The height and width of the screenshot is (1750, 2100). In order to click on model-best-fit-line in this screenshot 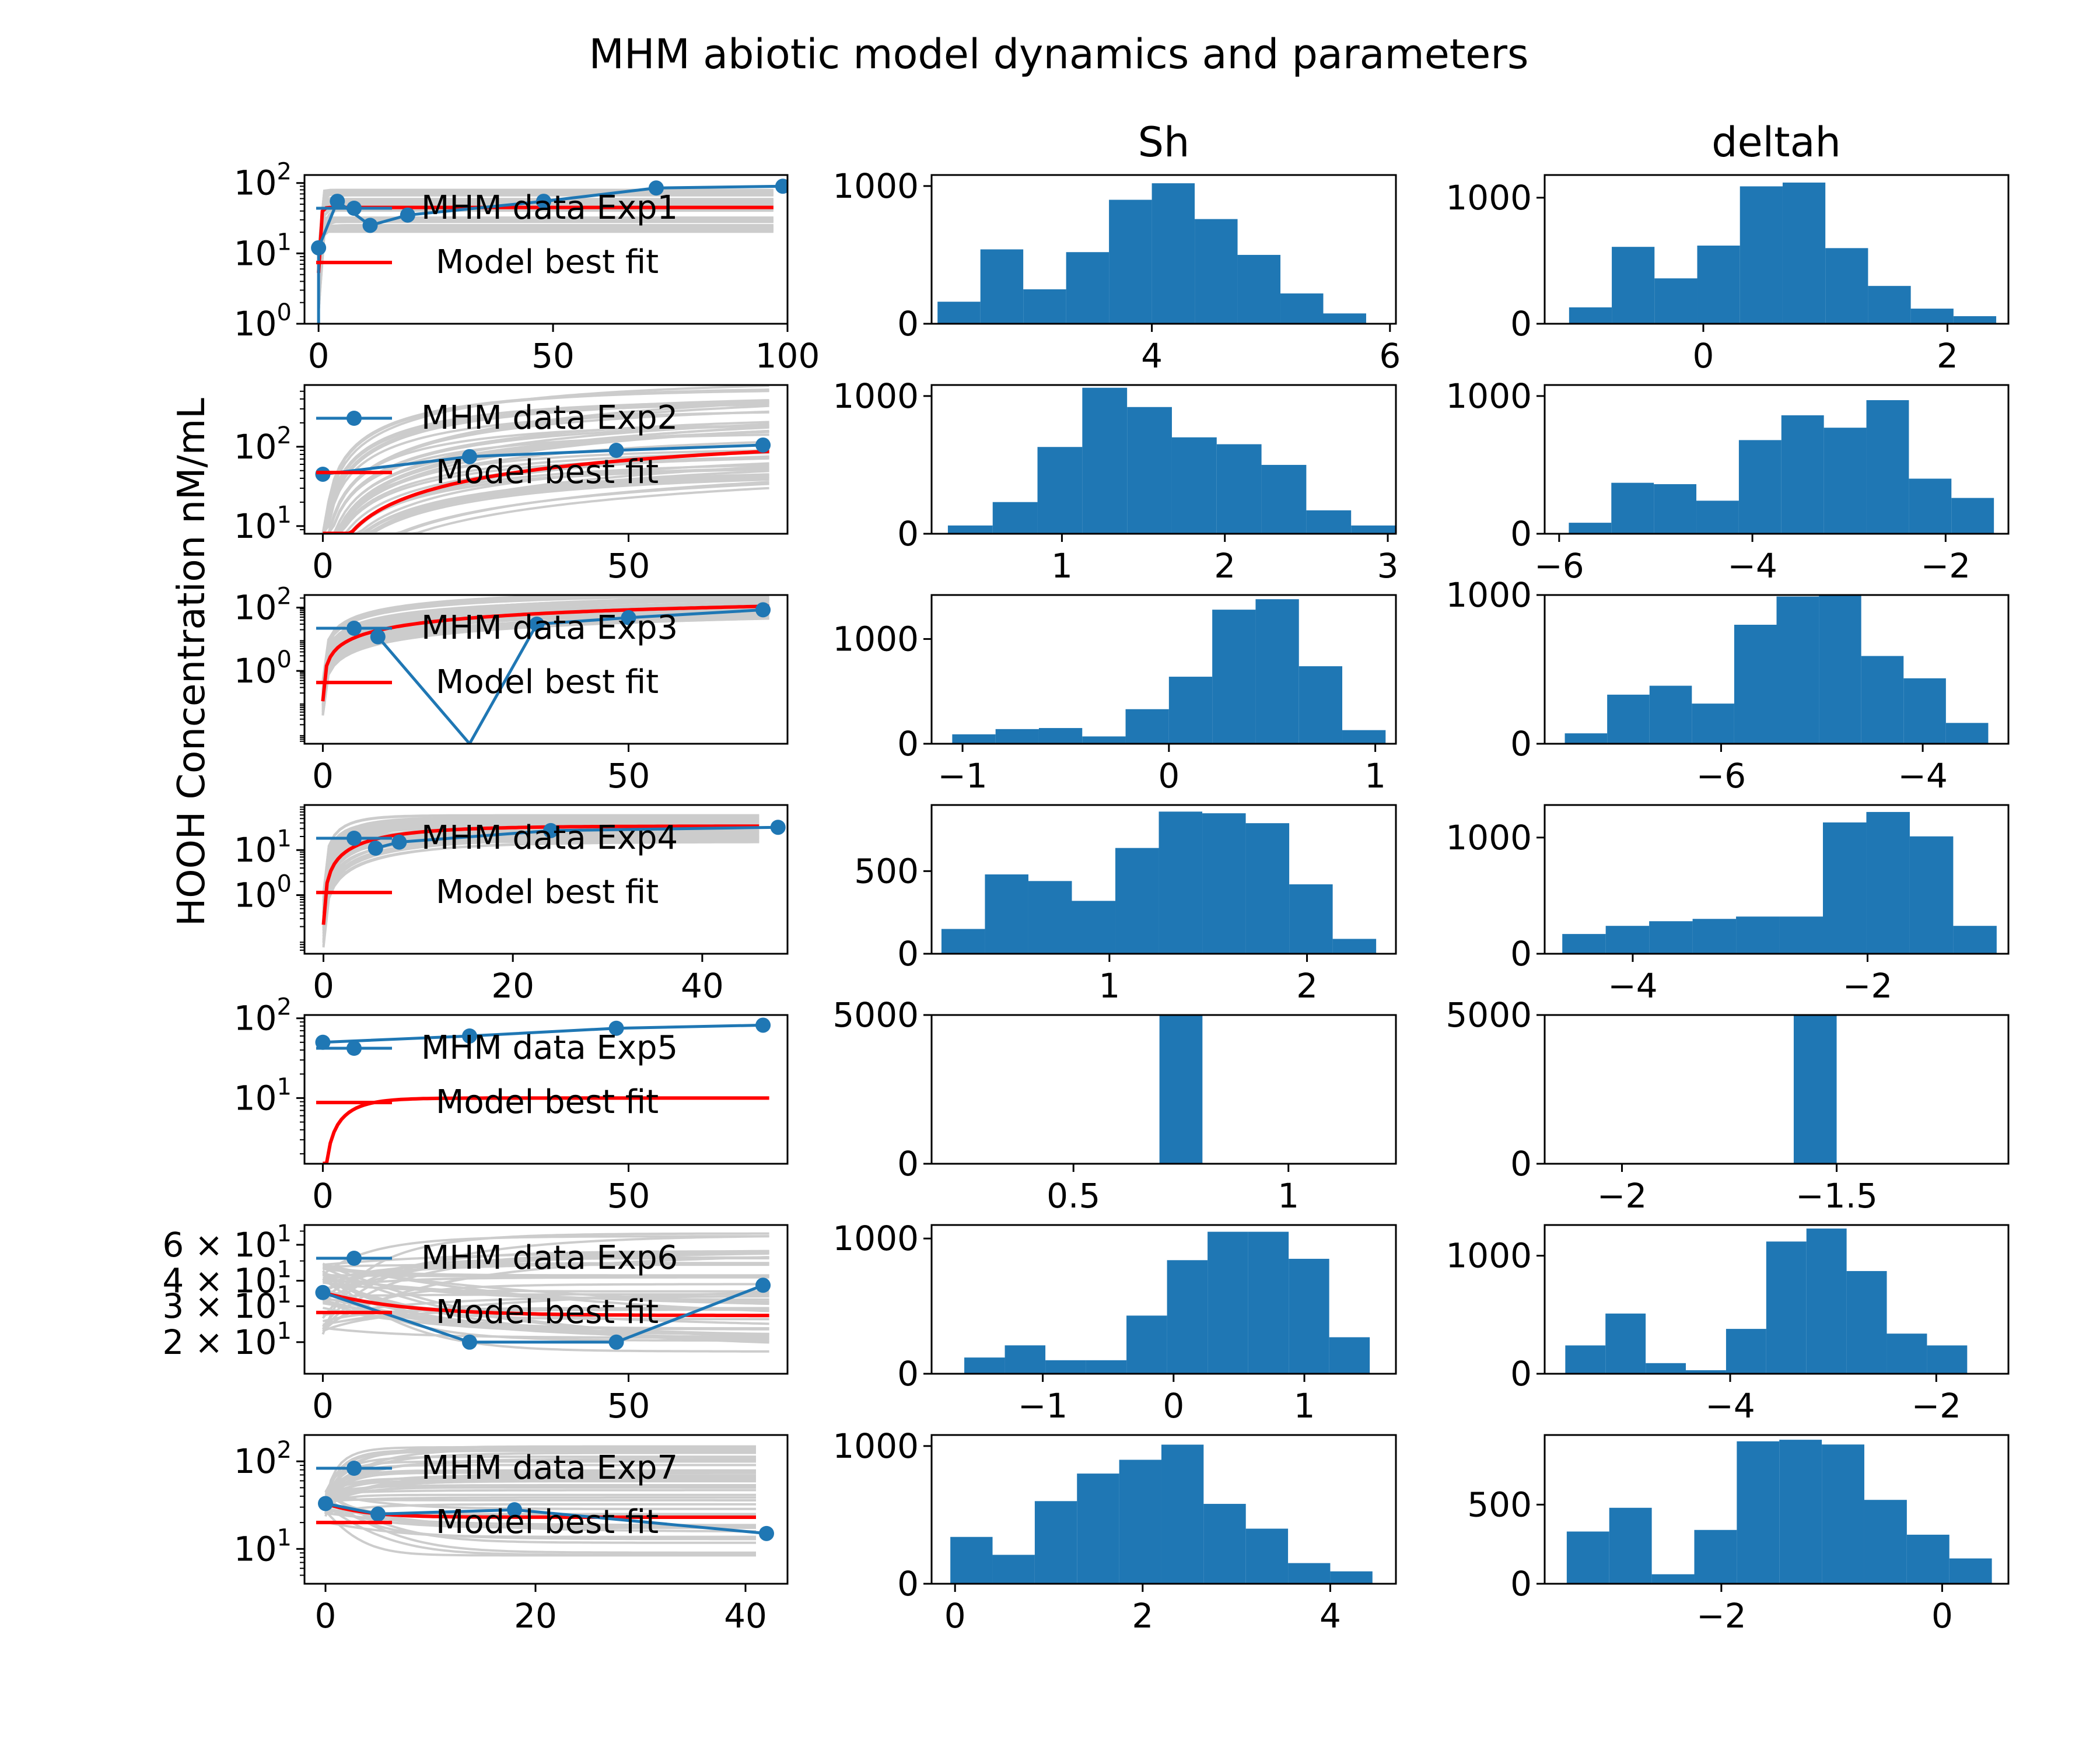, I will do `click(545, 653)`.